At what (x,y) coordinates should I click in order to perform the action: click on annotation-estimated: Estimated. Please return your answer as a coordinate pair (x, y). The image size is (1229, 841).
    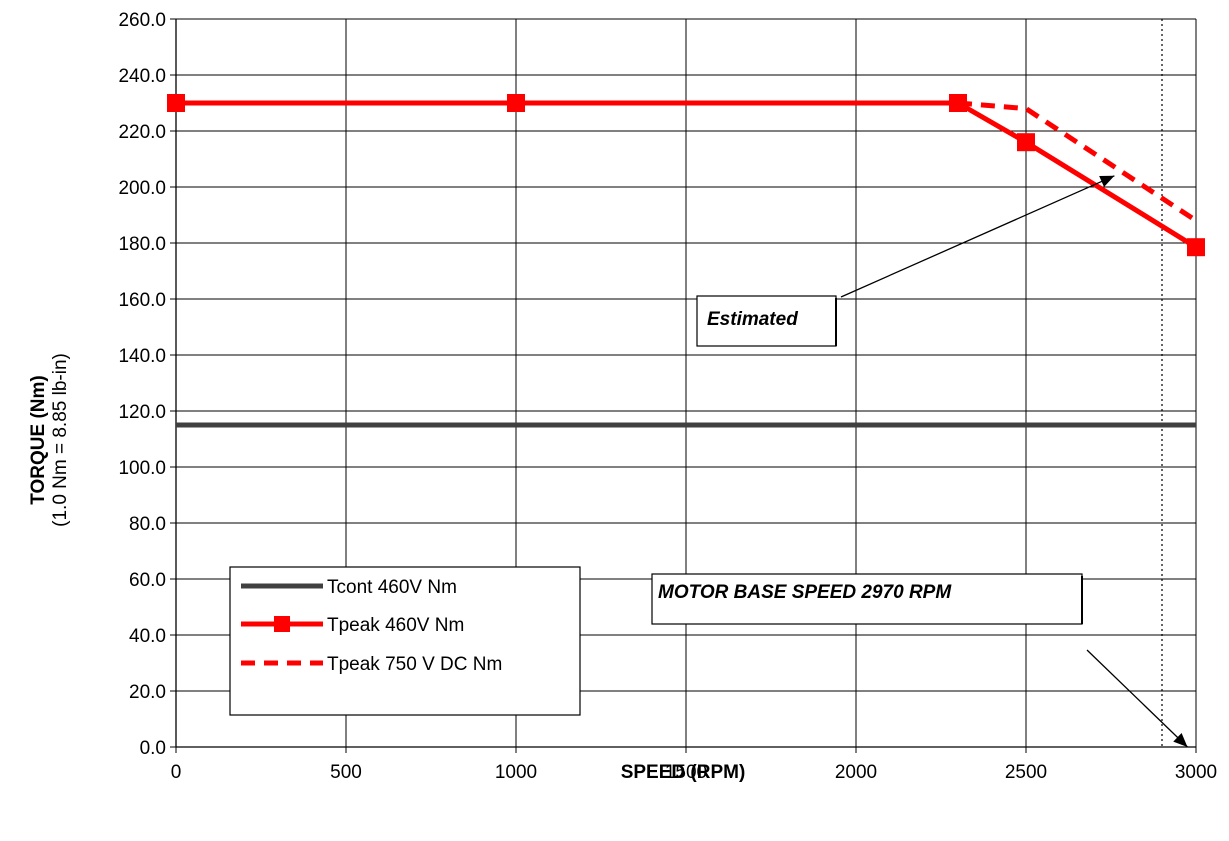
    Looking at the image, I should click on (905, 261).